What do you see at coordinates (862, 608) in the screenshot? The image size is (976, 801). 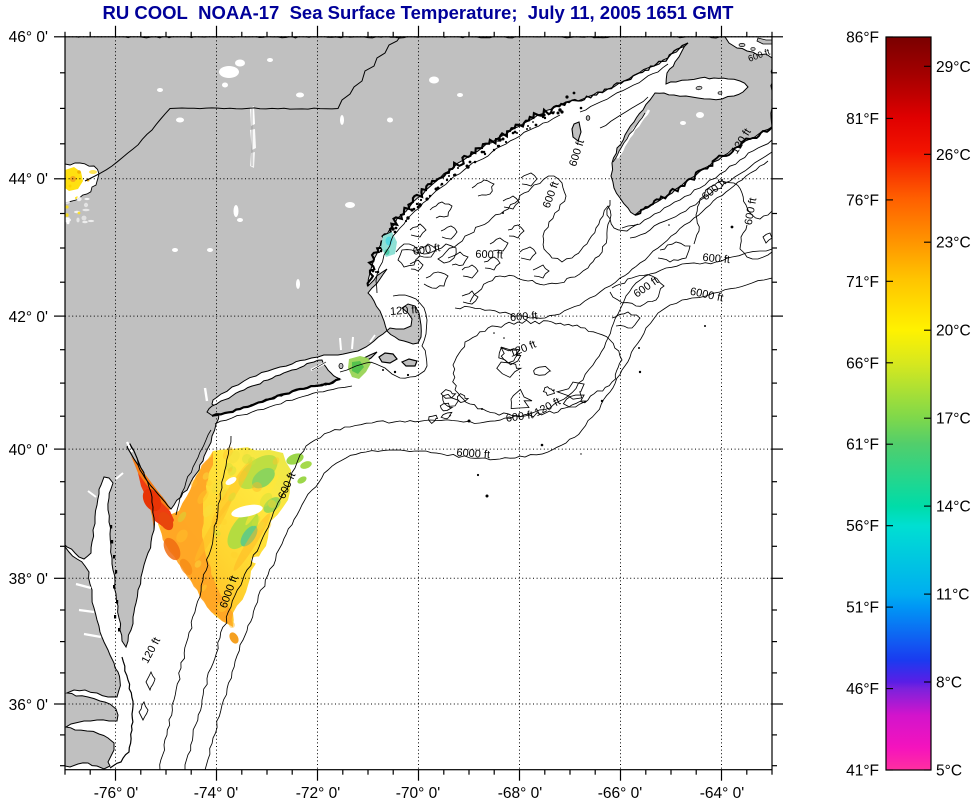 I see `svg-text: 51°F` at bounding box center [862, 608].